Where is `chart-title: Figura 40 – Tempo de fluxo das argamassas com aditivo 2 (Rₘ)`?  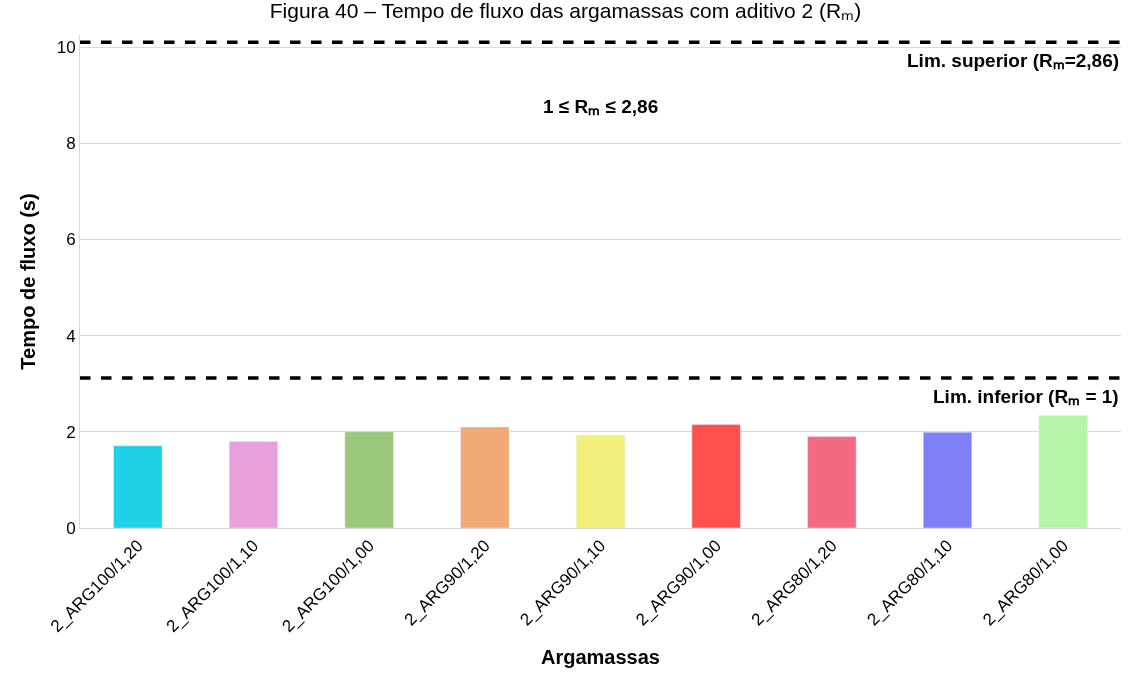 chart-title: Figura 40 – Tempo de fluxo das argamassas com aditivo 2 (Rₘ) is located at coordinates (565, 11).